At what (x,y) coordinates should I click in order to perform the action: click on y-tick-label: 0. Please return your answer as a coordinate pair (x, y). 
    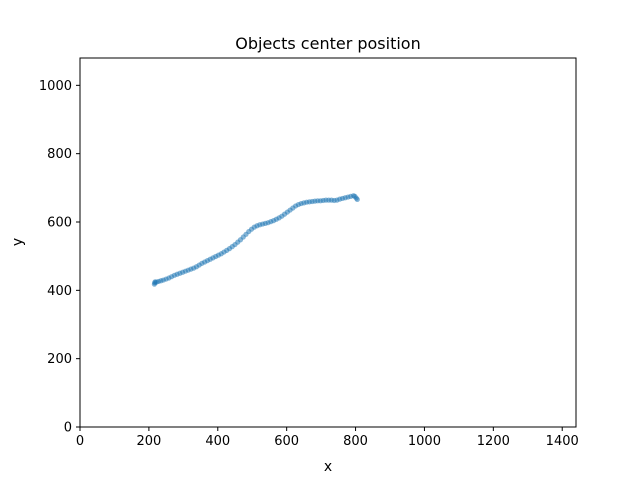
    Looking at the image, I should click on (68, 428).